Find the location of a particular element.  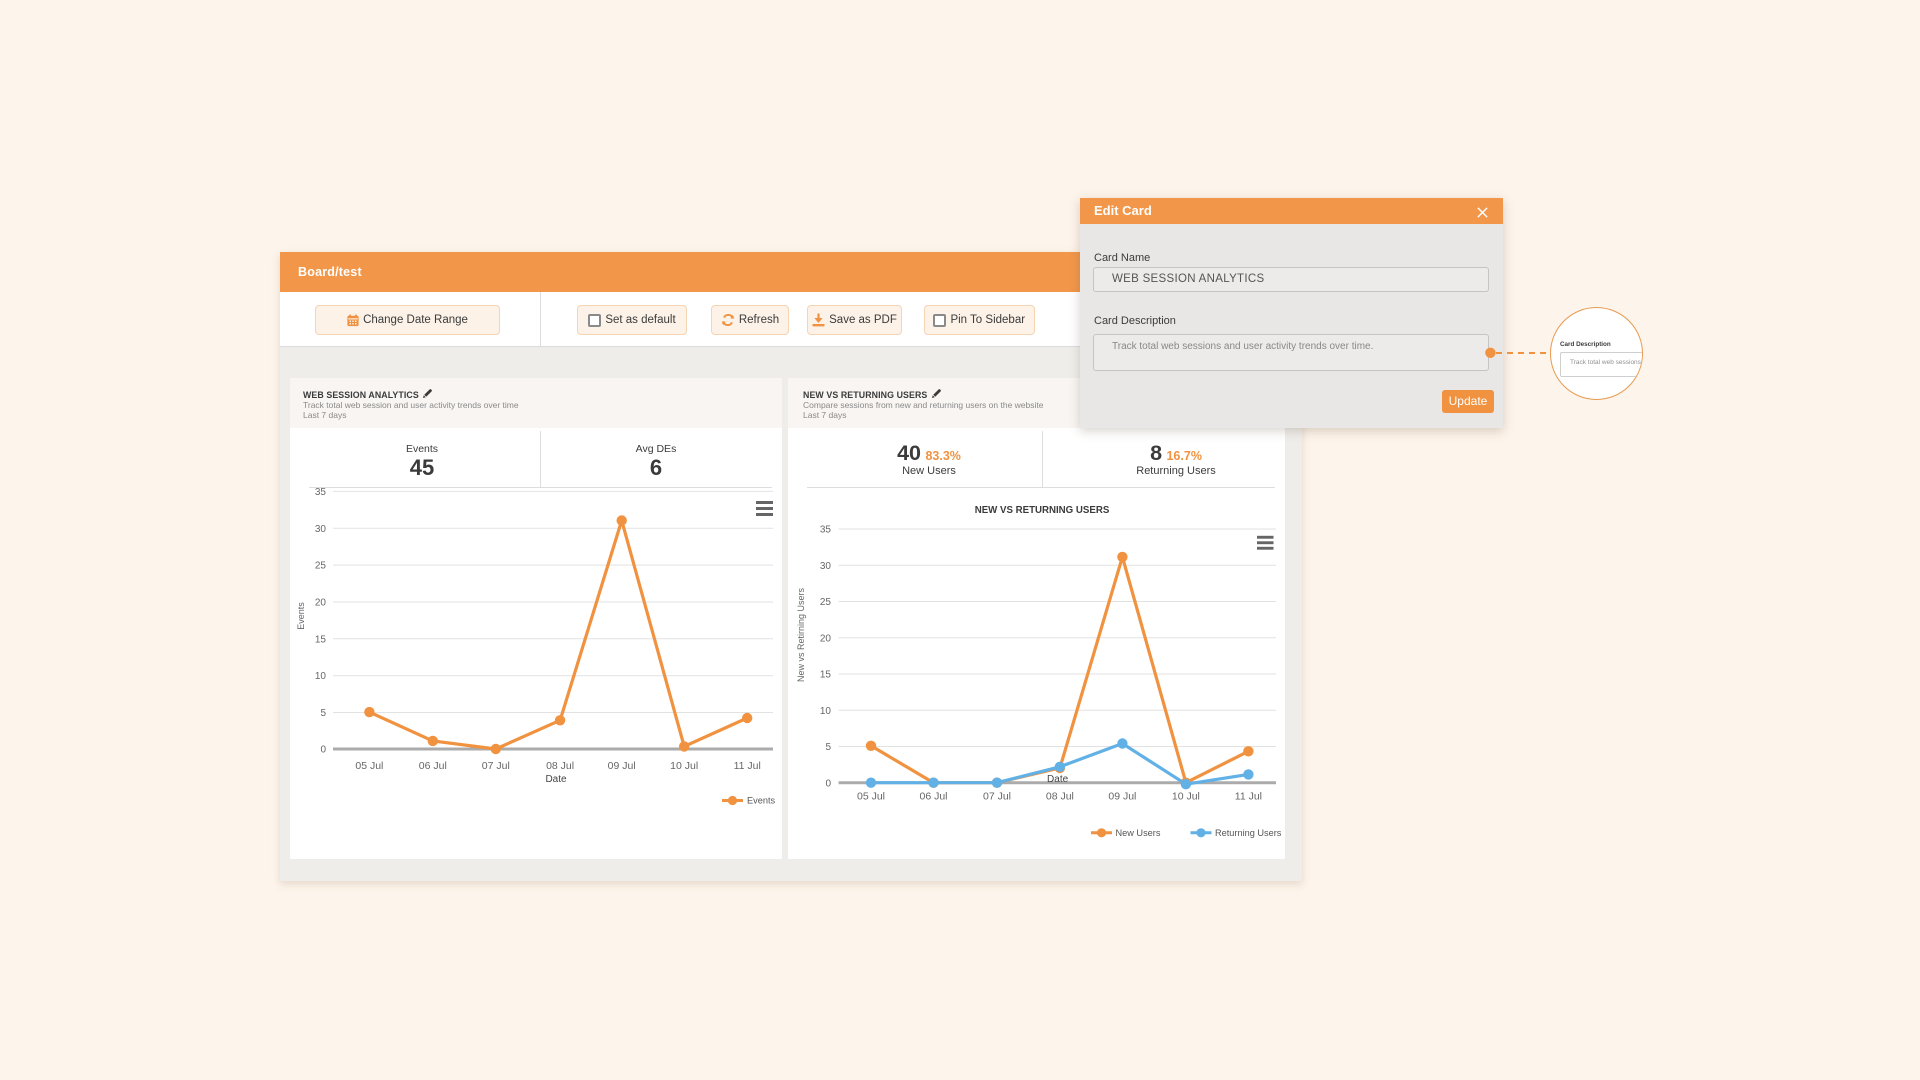

svg-text: New Users is located at coordinates (1138, 833).